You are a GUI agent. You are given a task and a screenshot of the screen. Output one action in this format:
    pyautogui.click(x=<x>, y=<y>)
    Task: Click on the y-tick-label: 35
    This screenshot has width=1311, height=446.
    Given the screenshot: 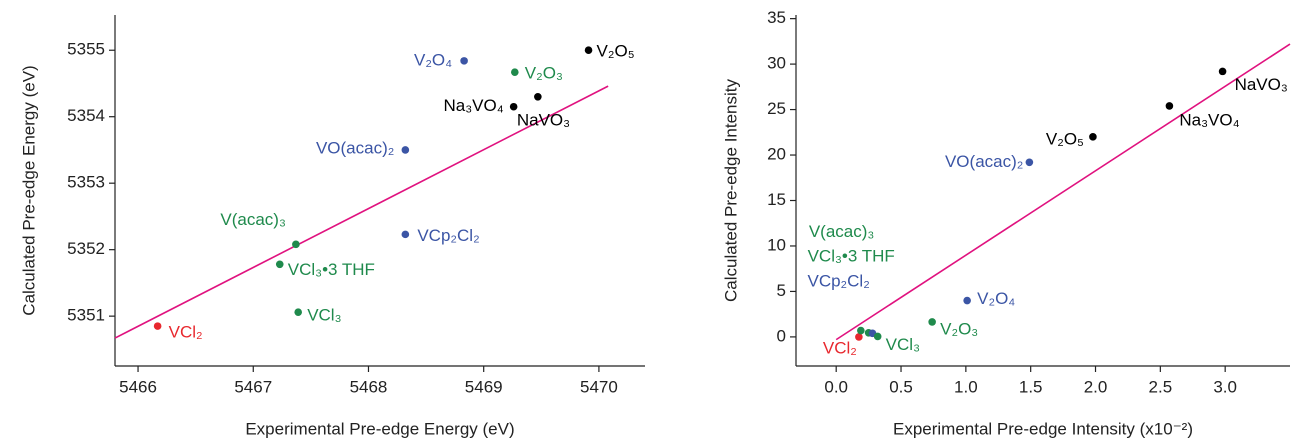 What is the action you would take?
    pyautogui.click(x=776, y=17)
    